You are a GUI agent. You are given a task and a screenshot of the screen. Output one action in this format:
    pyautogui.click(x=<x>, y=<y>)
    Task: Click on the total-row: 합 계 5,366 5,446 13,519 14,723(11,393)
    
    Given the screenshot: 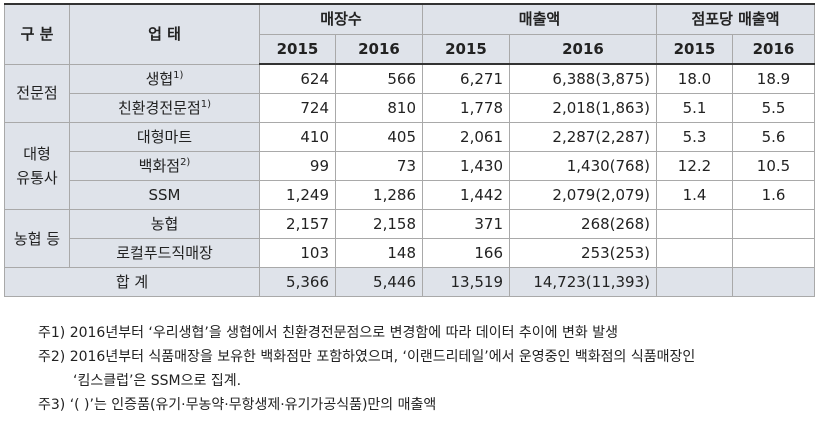 What is the action you would take?
    pyautogui.click(x=409, y=282)
    